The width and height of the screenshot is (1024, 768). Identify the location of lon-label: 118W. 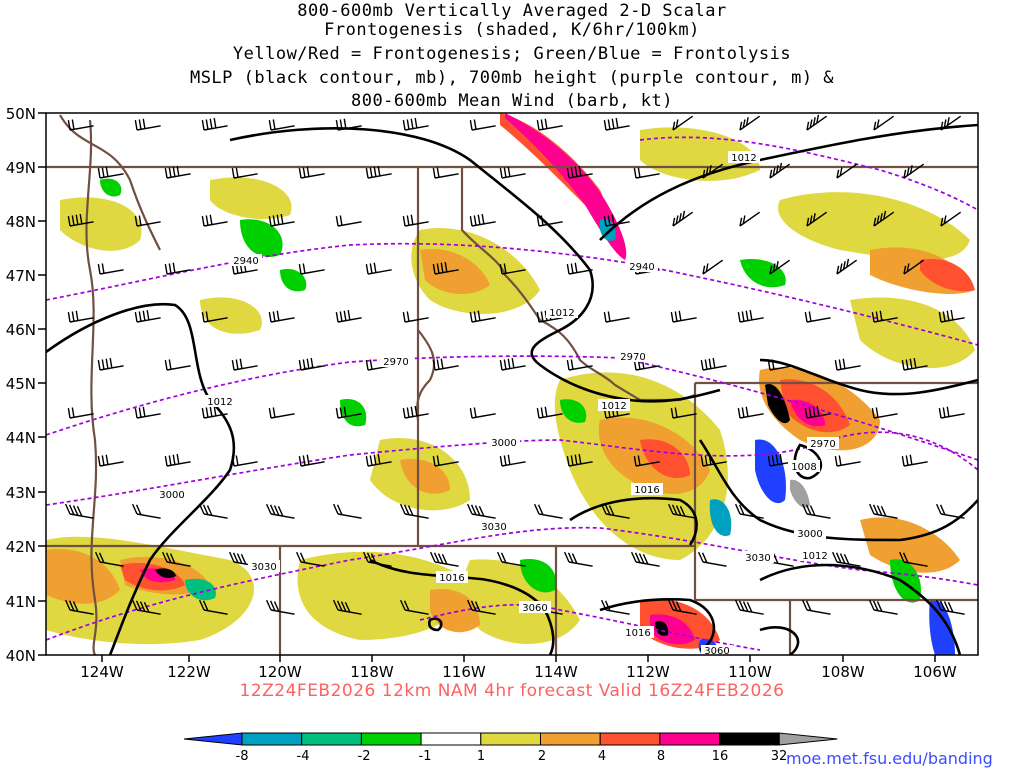
(372, 672).